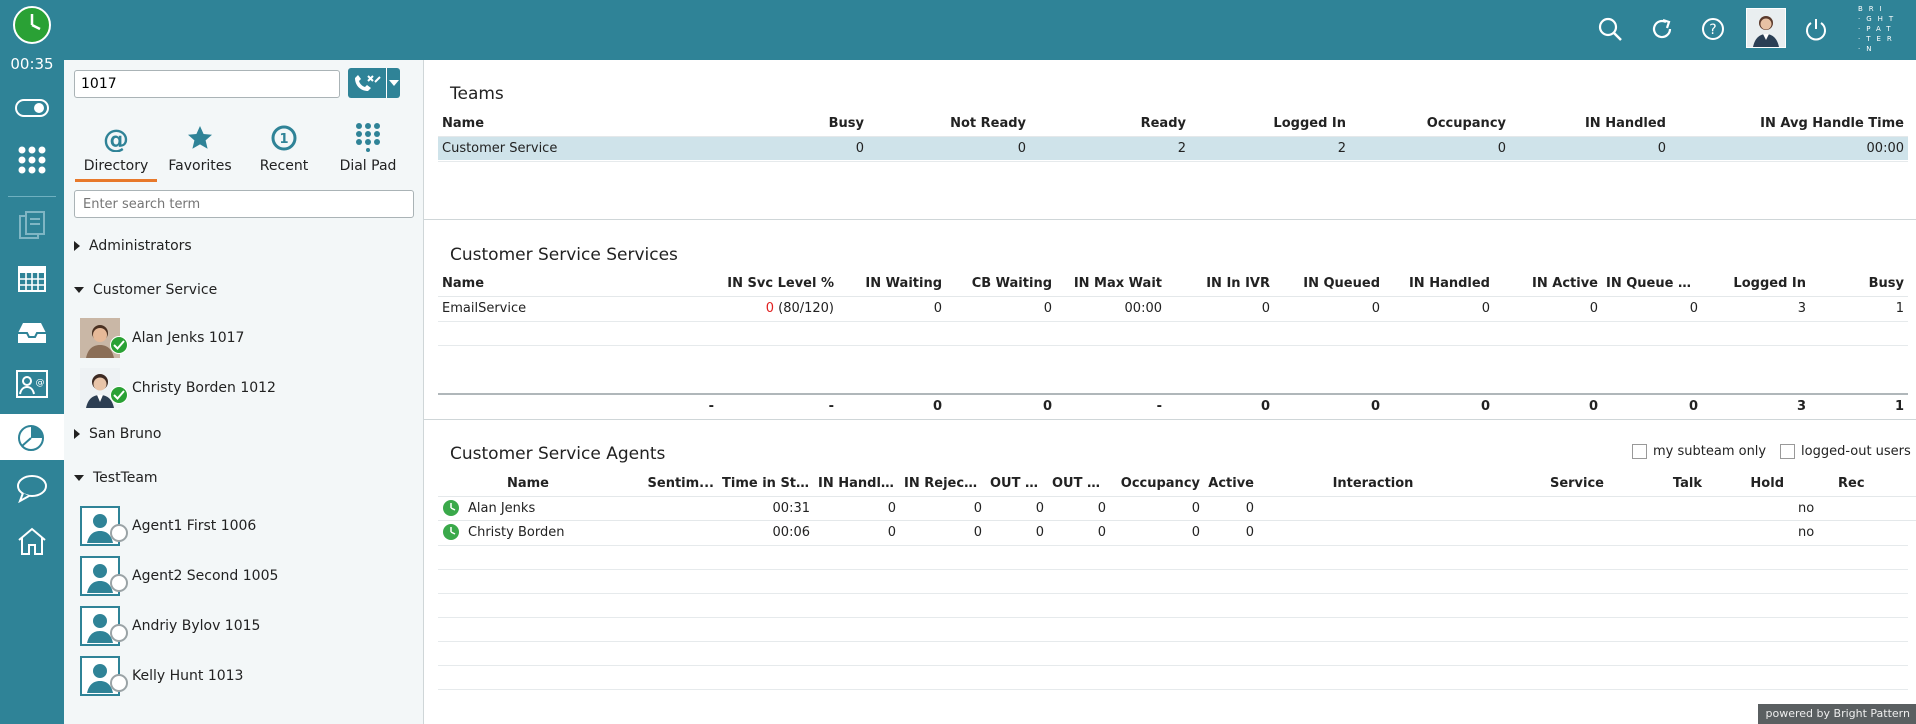 The image size is (1916, 724). I want to click on column-header: IN Svc Level %, so click(780, 284).